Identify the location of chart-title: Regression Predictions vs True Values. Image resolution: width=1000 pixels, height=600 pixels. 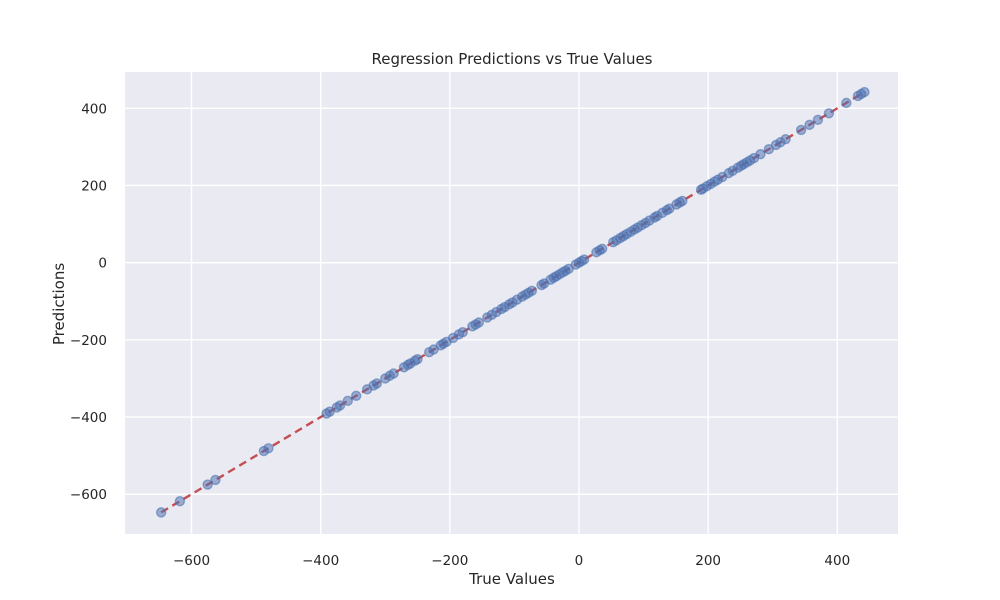
(511, 59).